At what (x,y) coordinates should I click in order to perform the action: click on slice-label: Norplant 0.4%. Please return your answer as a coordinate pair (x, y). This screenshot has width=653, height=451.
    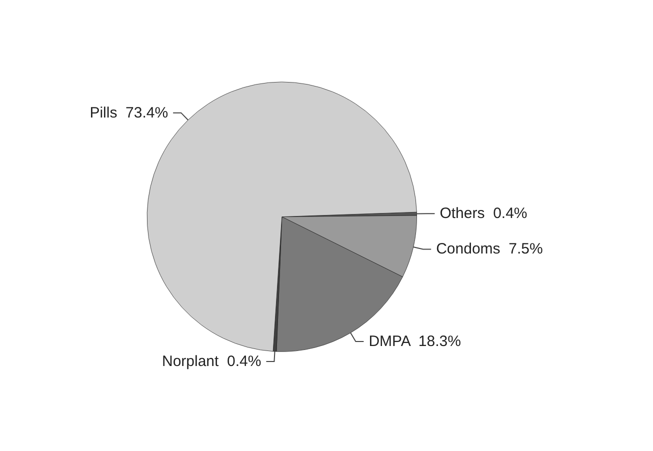
    Looking at the image, I should click on (212, 361).